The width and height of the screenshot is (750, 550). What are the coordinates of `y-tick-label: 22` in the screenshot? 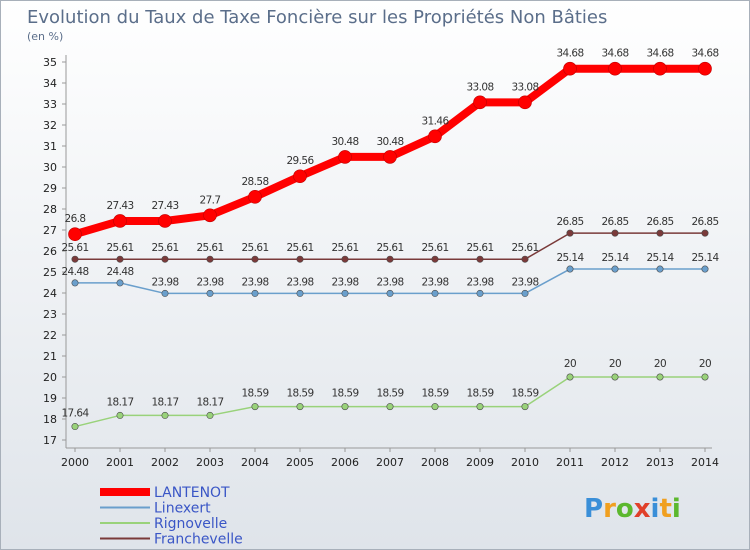 It's located at (50, 335).